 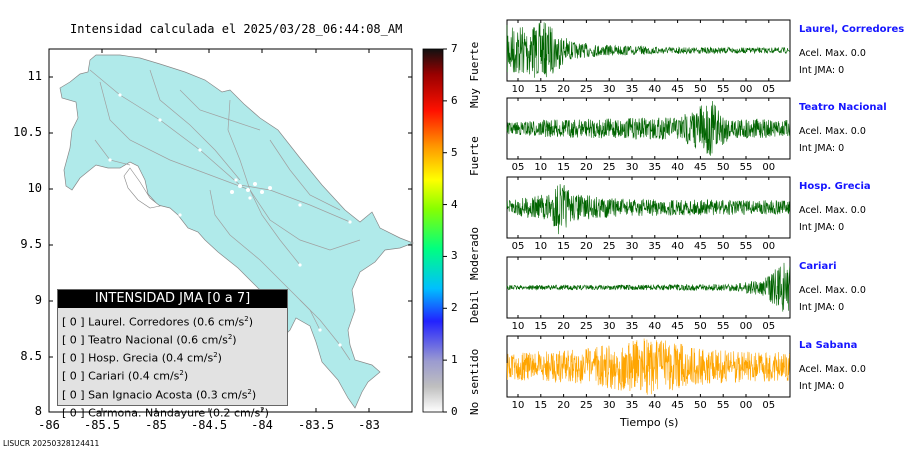 I want to click on colorbar-ticks, so click(x=445, y=230).